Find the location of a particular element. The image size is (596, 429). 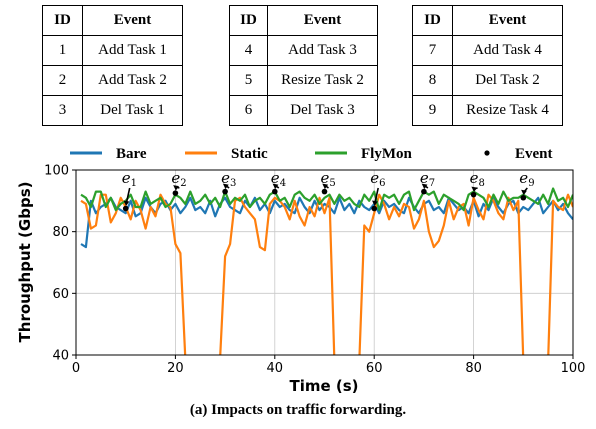

legend-label: FlyMon is located at coordinates (386, 154).